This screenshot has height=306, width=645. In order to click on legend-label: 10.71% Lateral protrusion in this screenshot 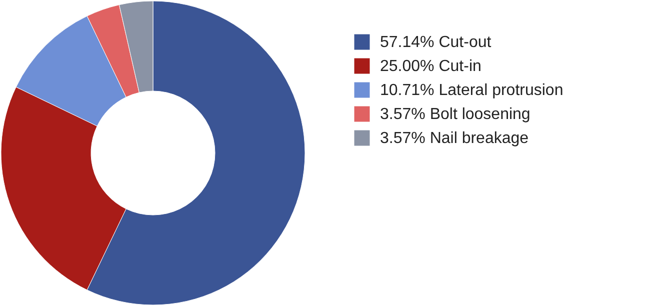, I will do `click(472, 90)`.